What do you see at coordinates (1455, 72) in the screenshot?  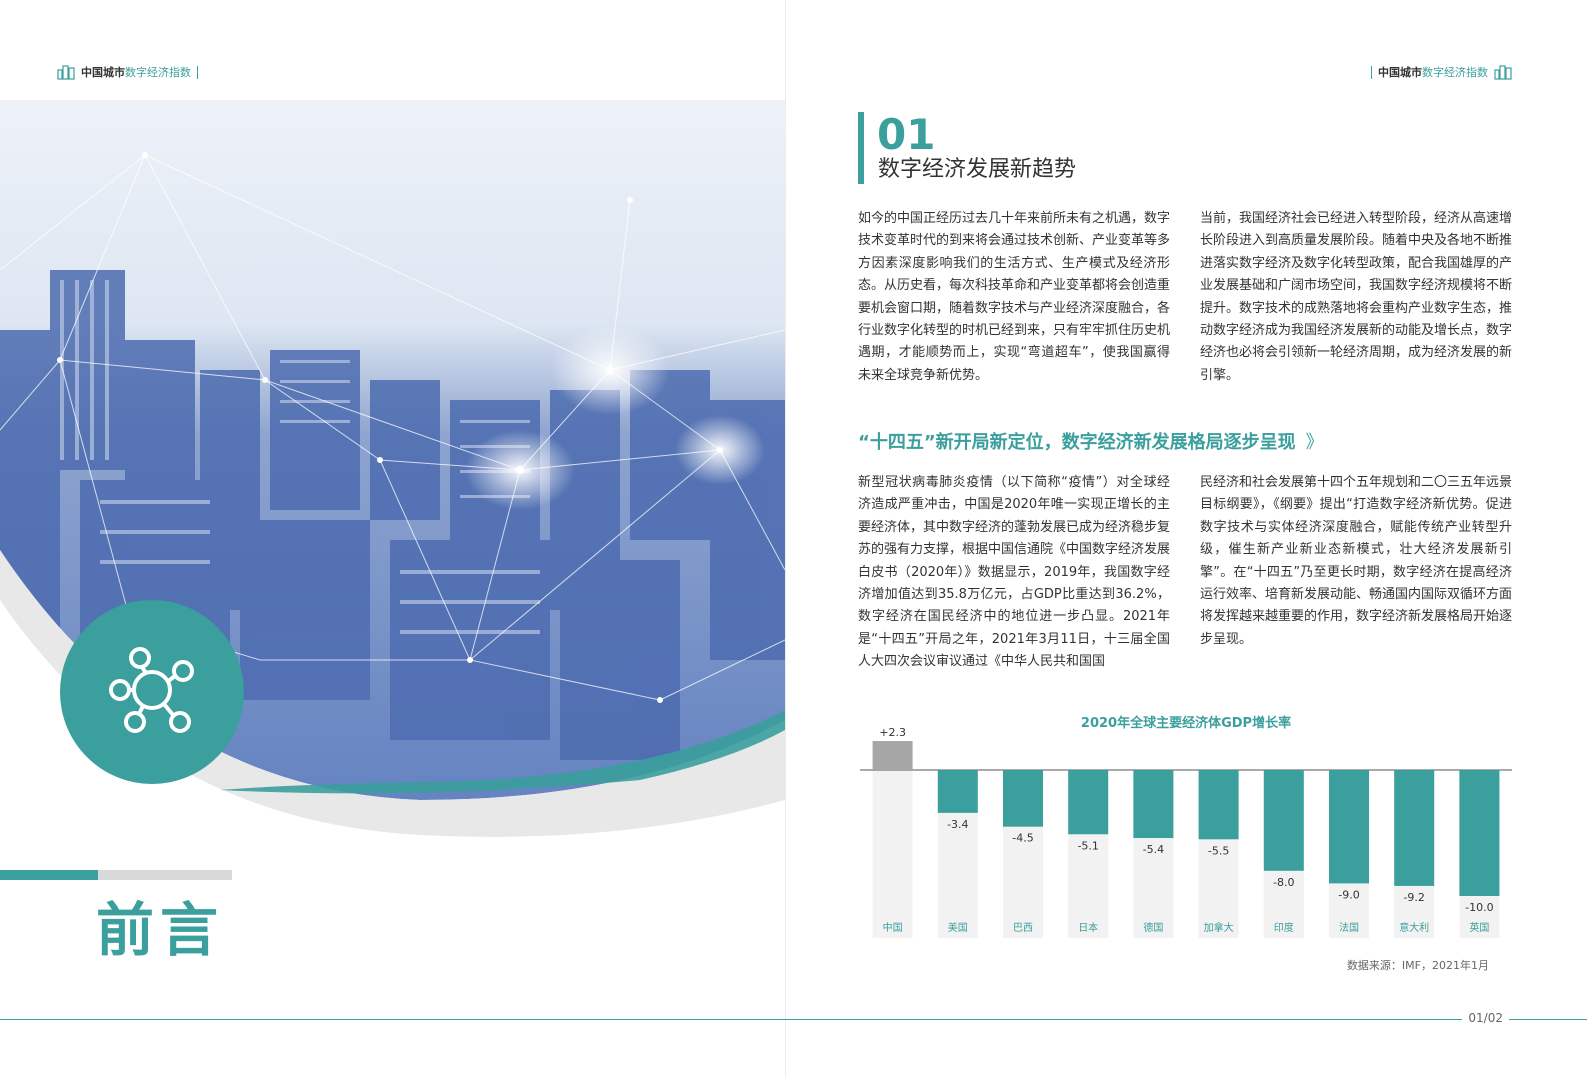 I see `header-right-title-b: 数字经济指数` at bounding box center [1455, 72].